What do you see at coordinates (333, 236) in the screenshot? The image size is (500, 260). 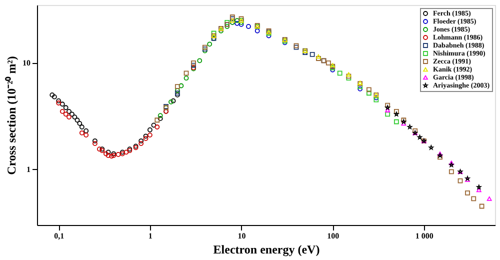 I see `x-tick-label: 100` at bounding box center [333, 236].